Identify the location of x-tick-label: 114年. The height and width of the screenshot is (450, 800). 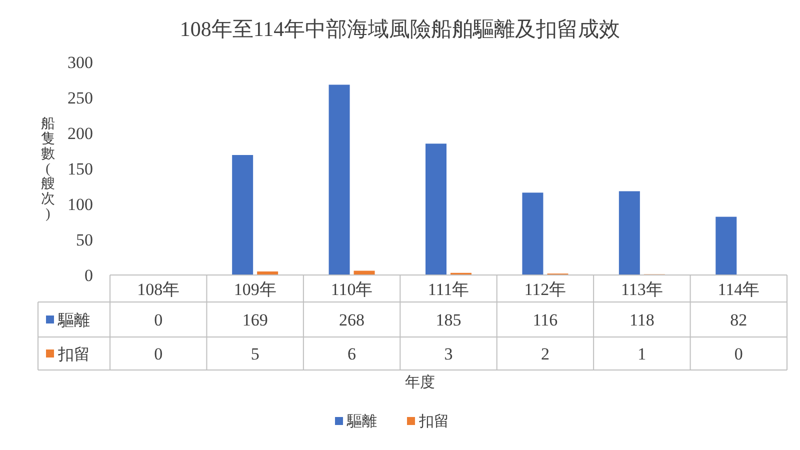
(739, 289).